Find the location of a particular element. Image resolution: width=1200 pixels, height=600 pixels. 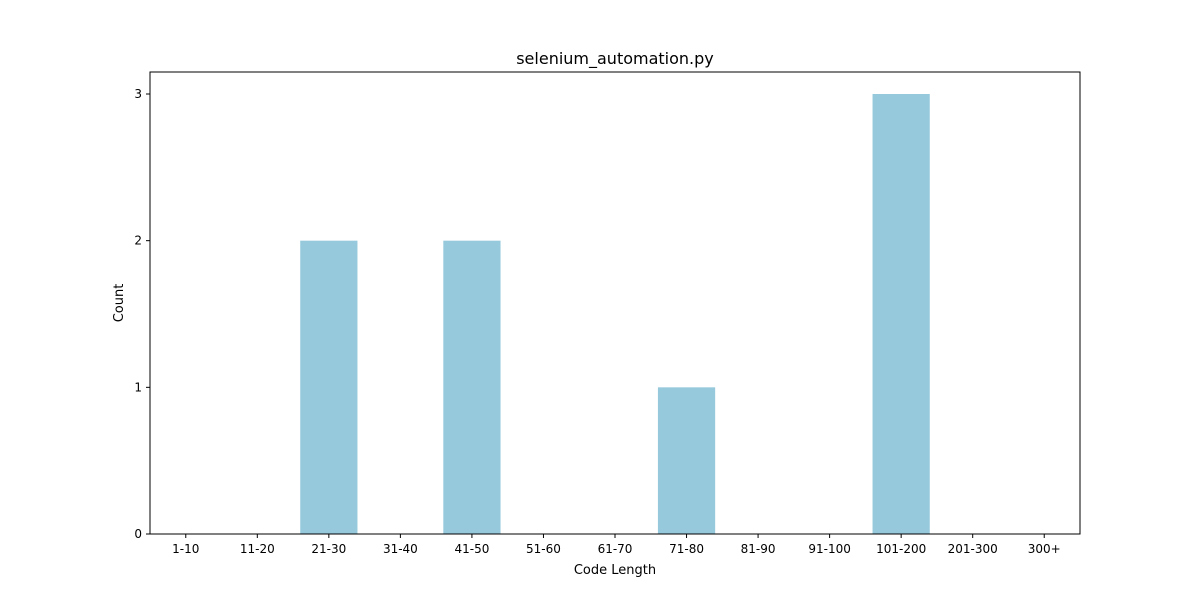

x-tick-label: 201-300 is located at coordinates (973, 549).